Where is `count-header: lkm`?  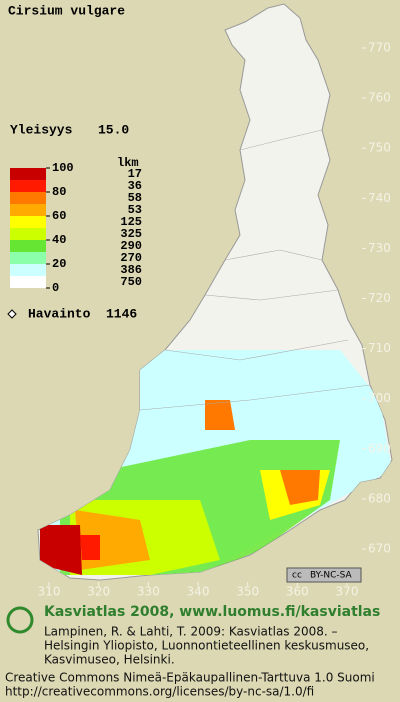
count-header: lkm is located at coordinates (128, 163).